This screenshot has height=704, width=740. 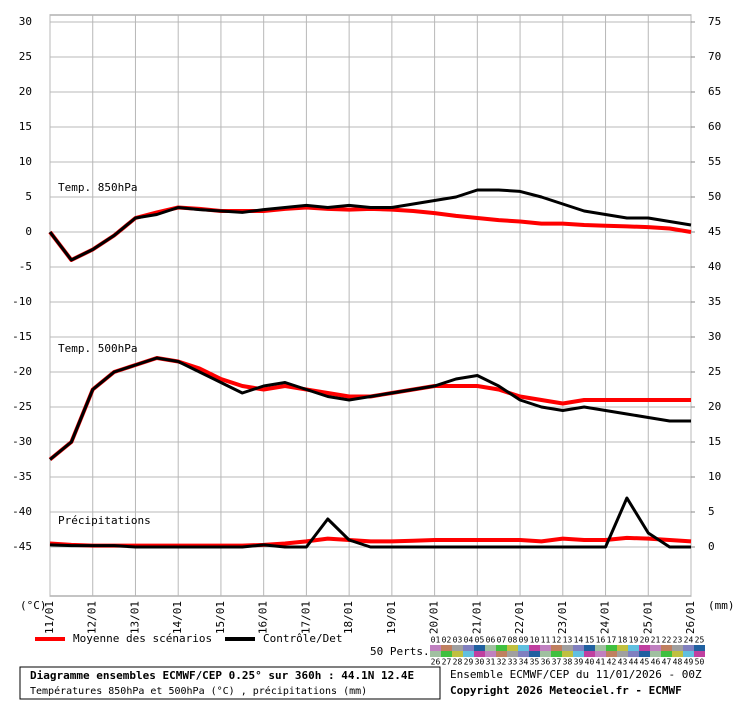 What do you see at coordinates (92, 617) in the screenshot?
I see `x-tick-label: 12/01` at bounding box center [92, 617].